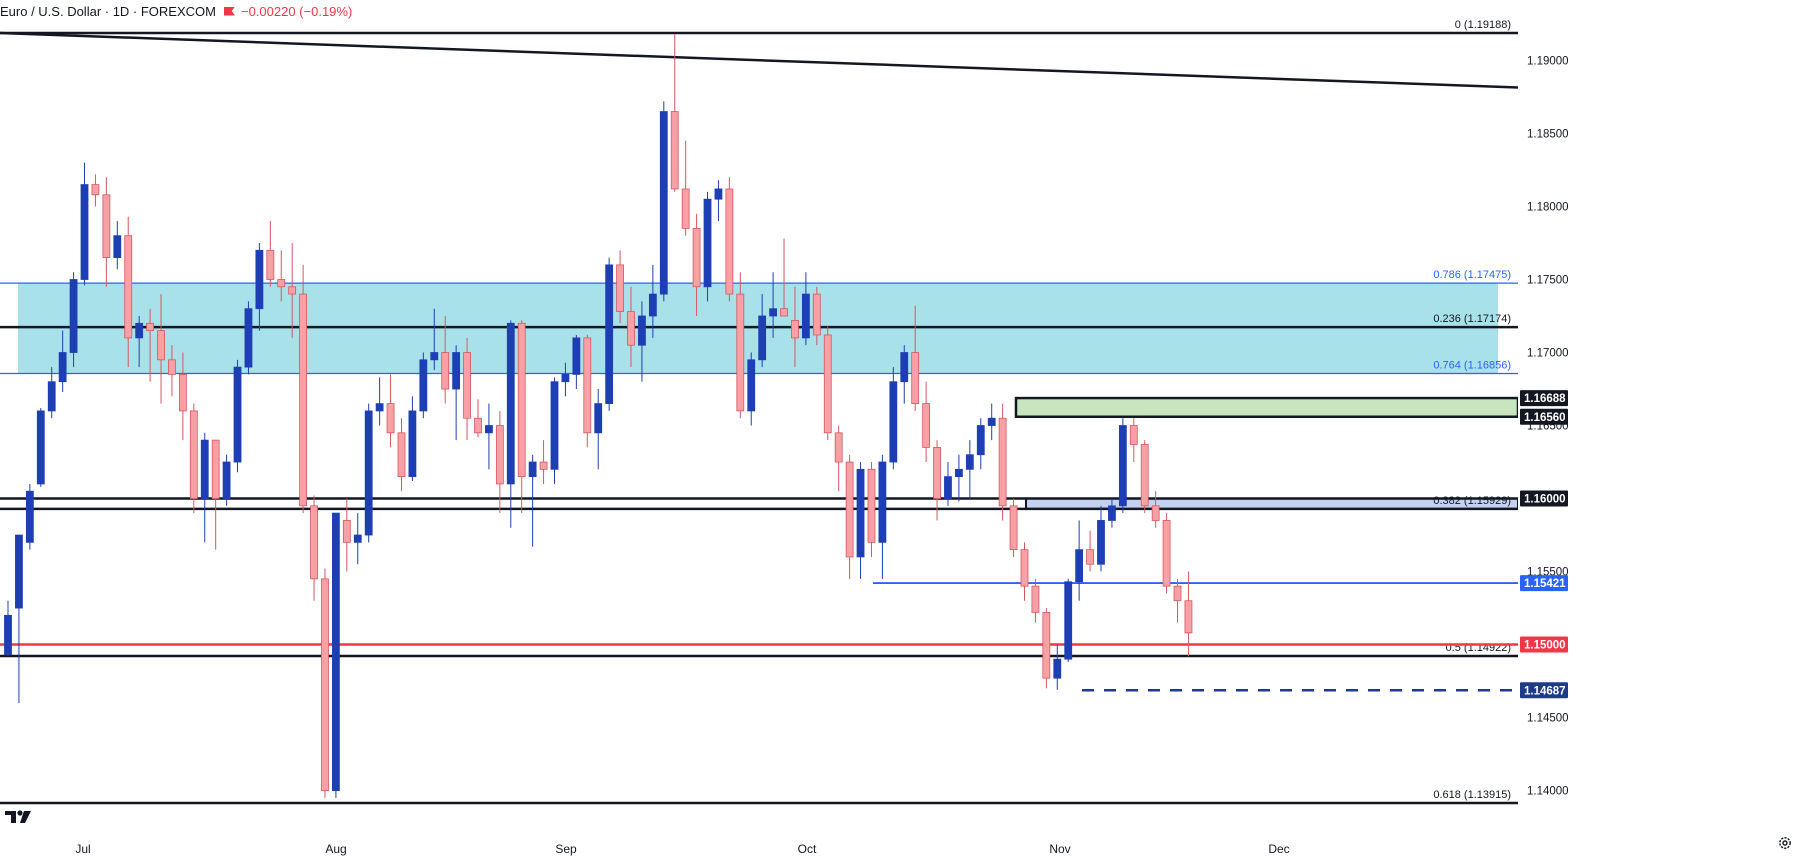 The image size is (1801, 859). I want to click on level-label: 0.764 (1.16856), so click(1472, 366).